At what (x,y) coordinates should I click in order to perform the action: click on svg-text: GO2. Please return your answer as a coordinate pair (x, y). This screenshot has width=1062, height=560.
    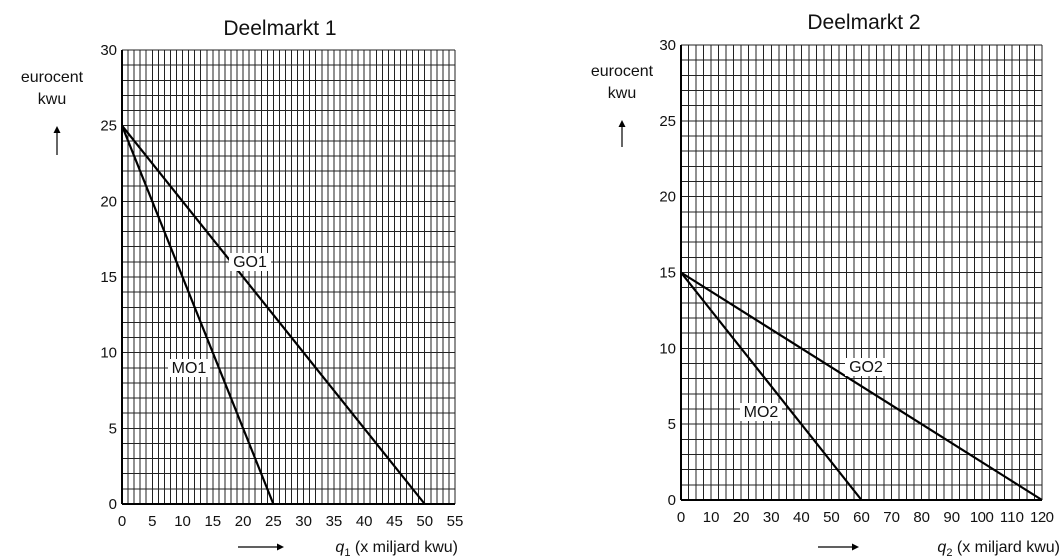
    Looking at the image, I should click on (866, 367).